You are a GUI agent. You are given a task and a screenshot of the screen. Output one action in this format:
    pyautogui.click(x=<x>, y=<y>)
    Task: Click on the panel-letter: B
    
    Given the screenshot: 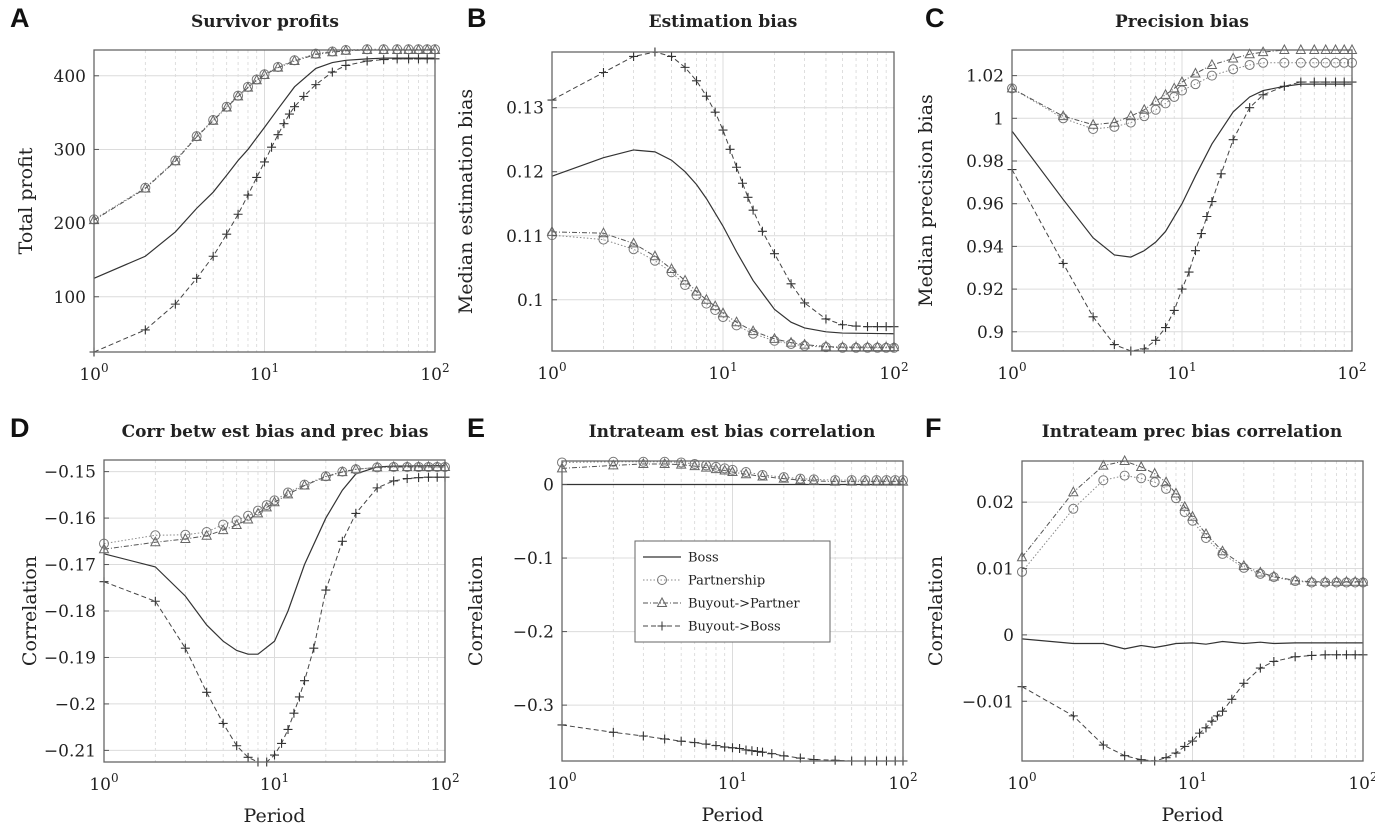 What is the action you would take?
    pyautogui.click(x=477, y=18)
    